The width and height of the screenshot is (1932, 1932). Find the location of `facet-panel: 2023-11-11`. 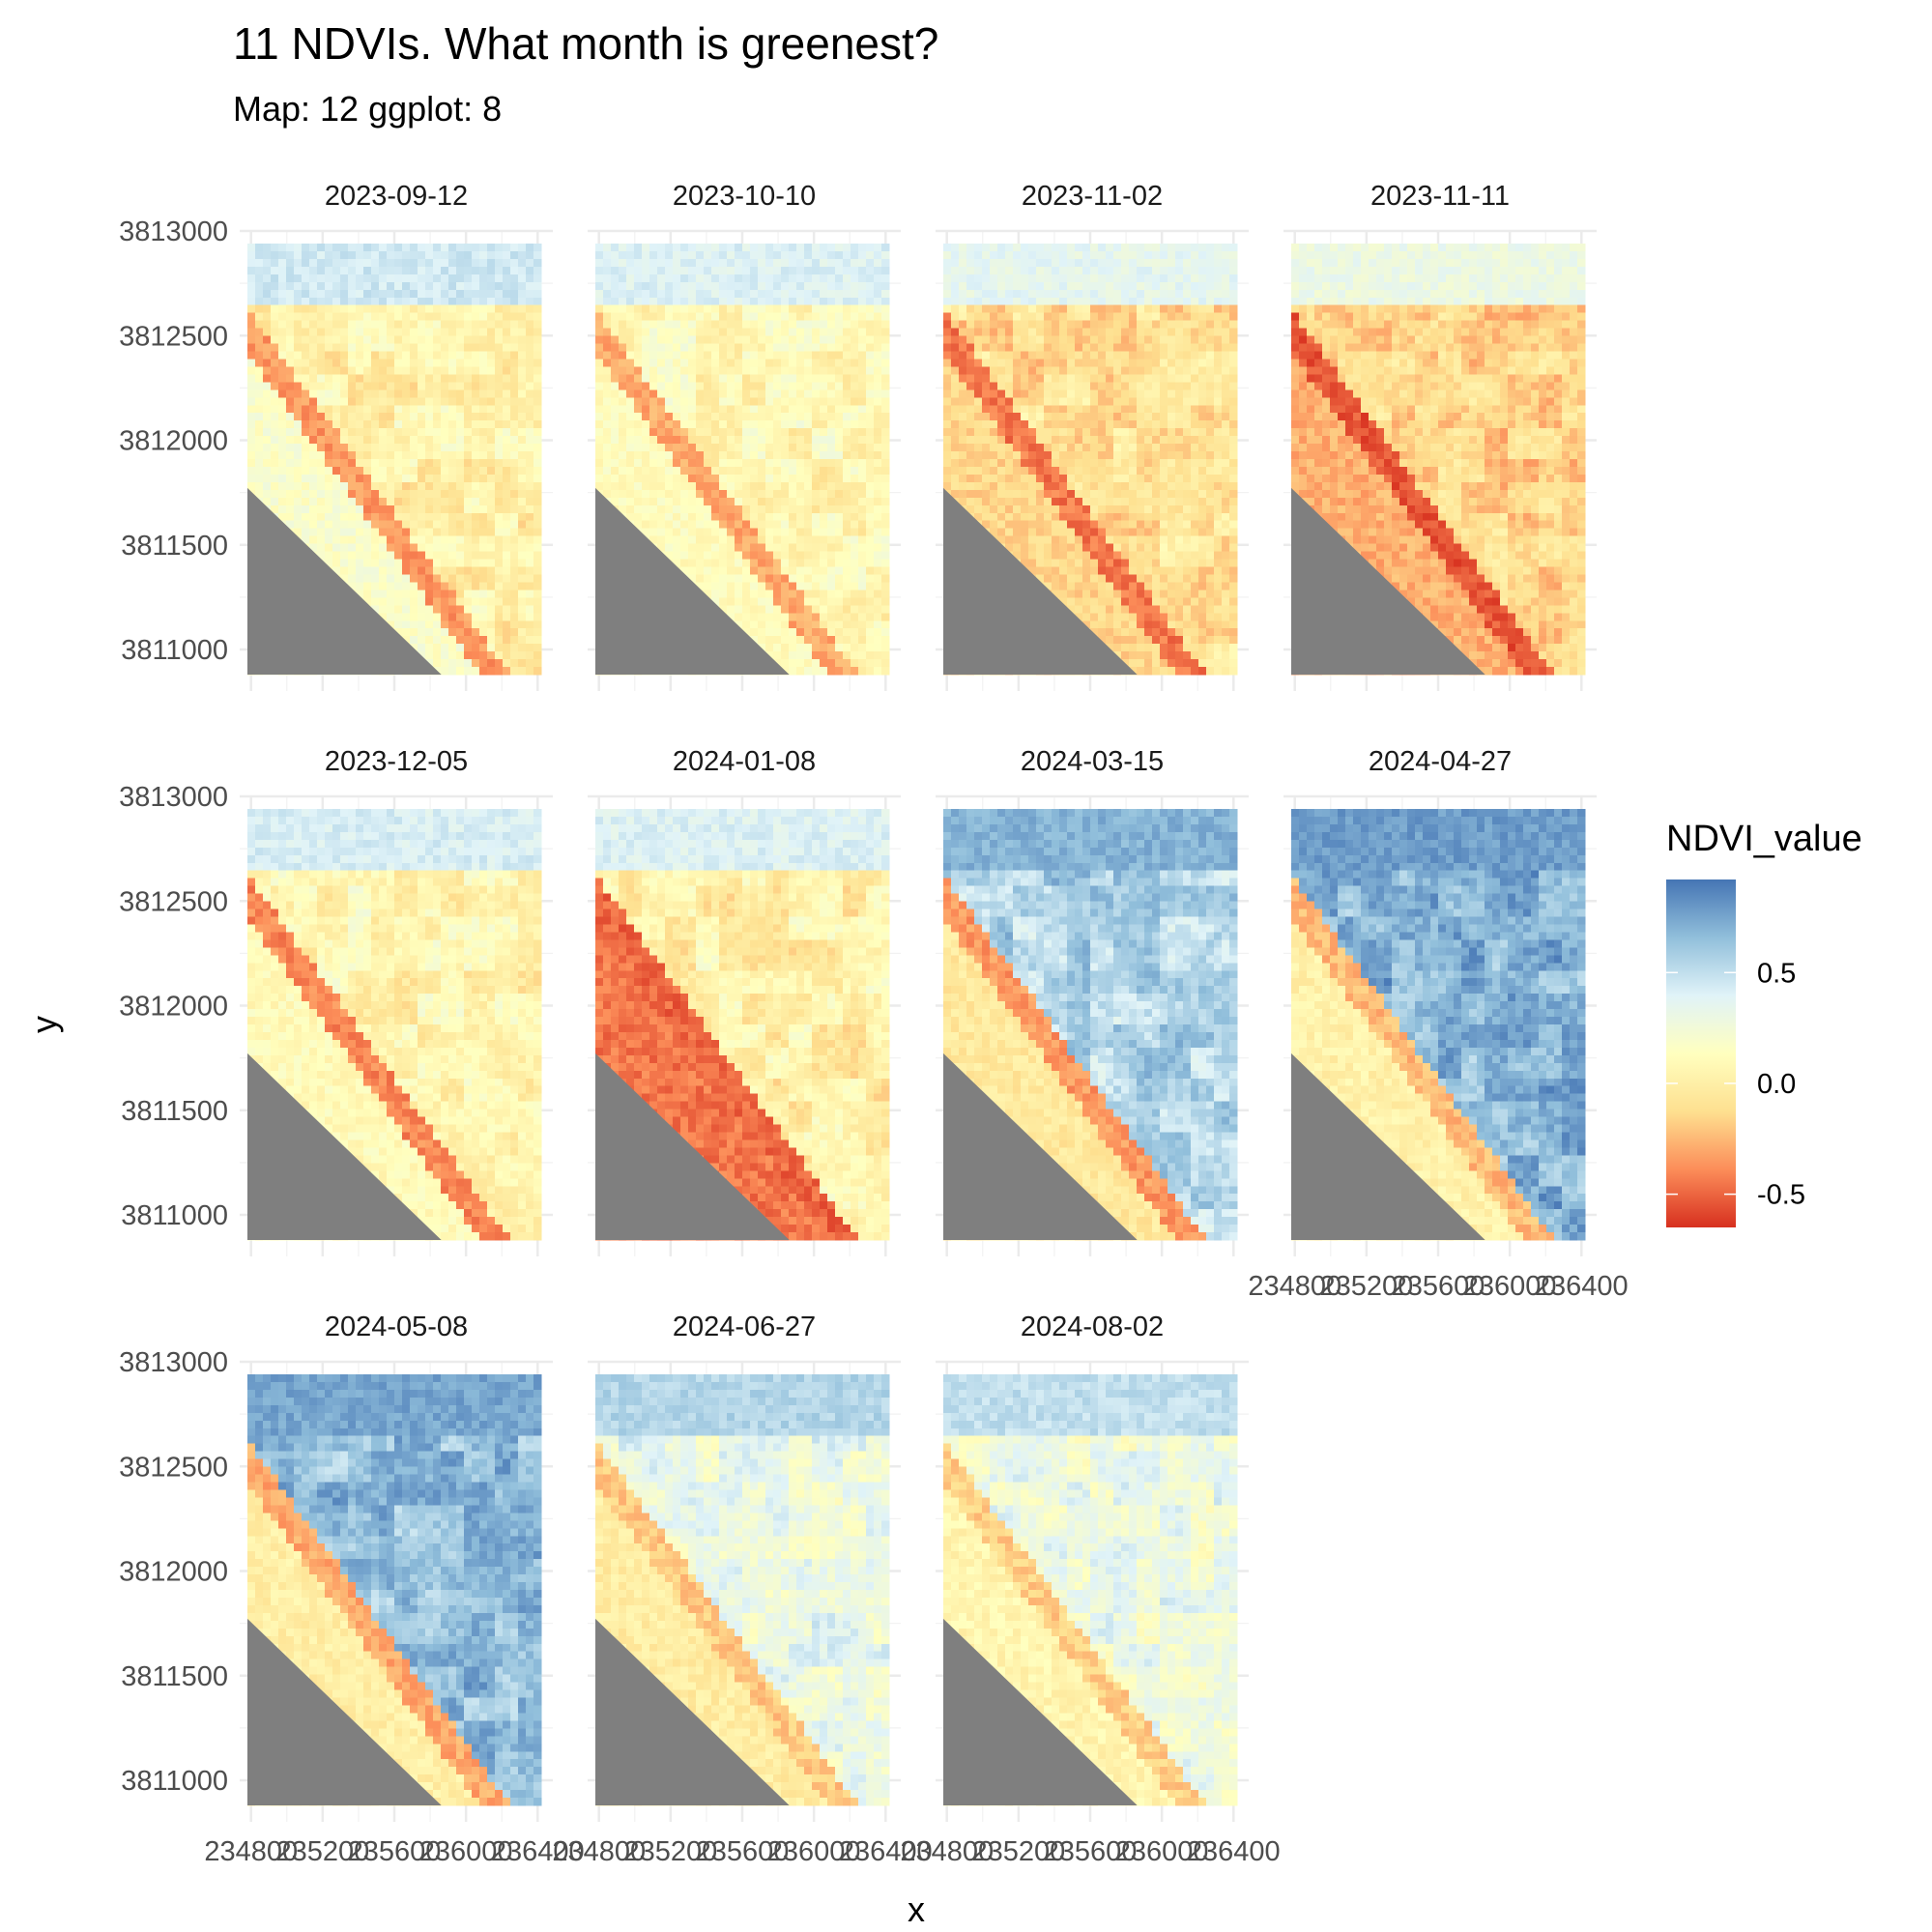

facet-panel: 2023-11-11 is located at coordinates (1440, 436).